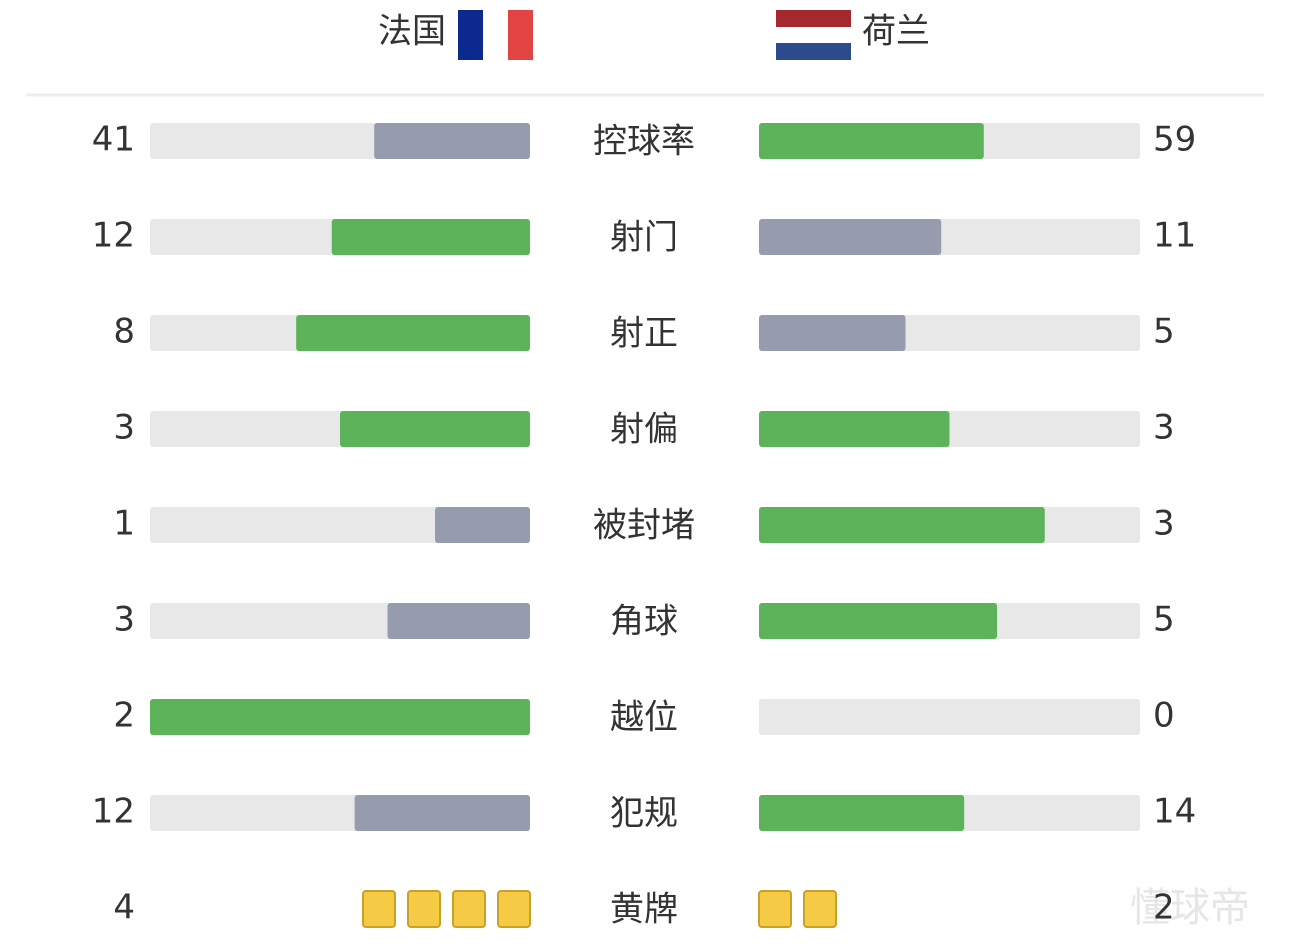 The width and height of the screenshot is (1290, 951). What do you see at coordinates (124, 716) in the screenshot?
I see `home-value: 2` at bounding box center [124, 716].